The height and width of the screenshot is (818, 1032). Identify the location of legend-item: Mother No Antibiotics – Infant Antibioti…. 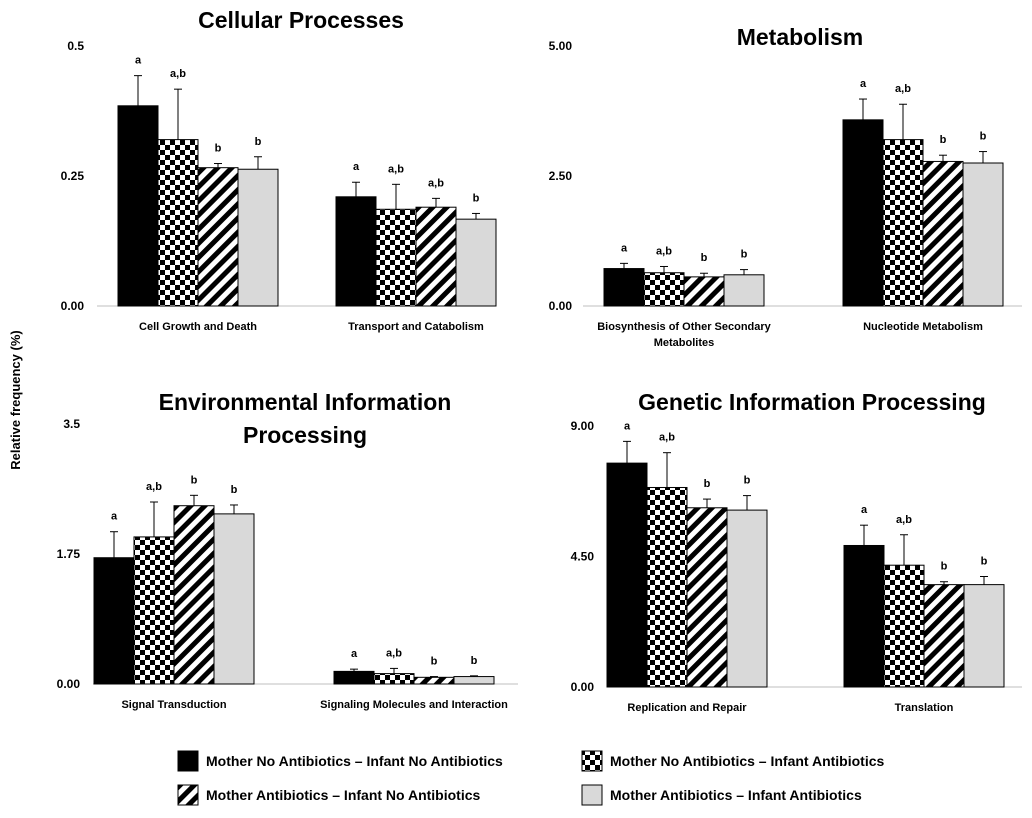
(732, 761).